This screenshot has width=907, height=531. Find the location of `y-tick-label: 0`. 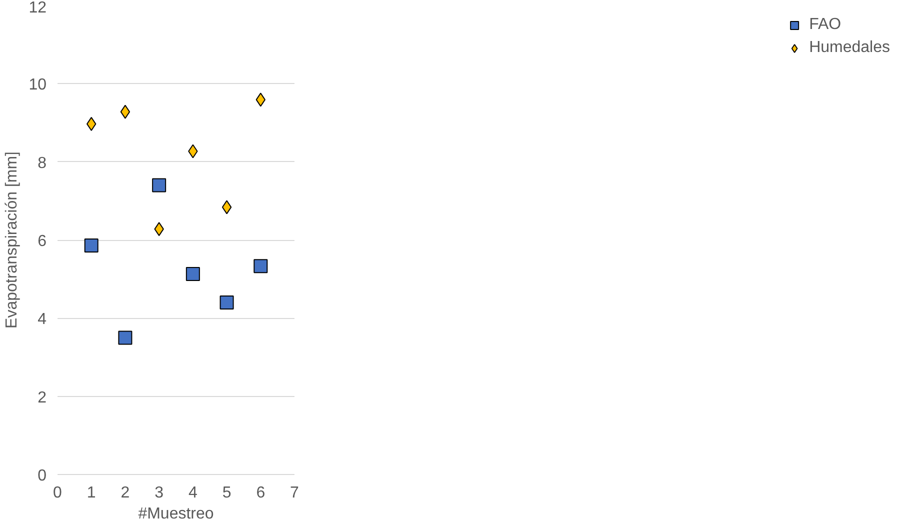

y-tick-label: 0 is located at coordinates (42, 476).